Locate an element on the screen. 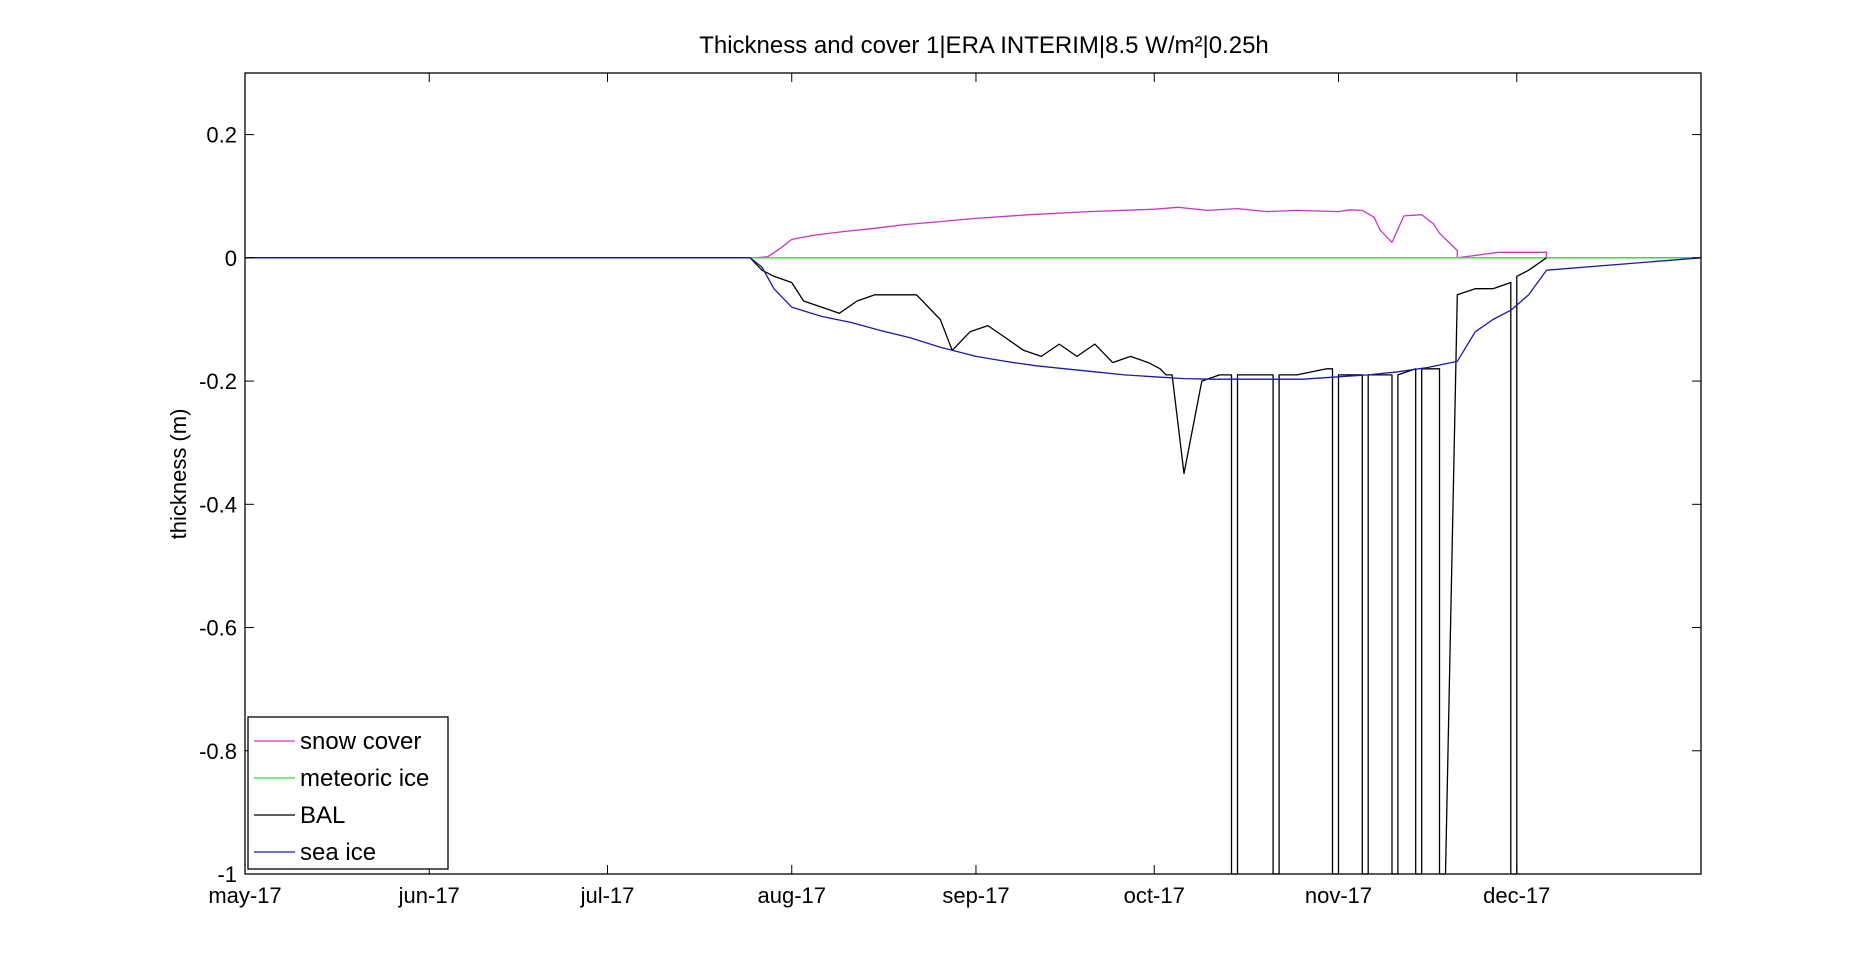 This screenshot has width=1857, height=970. y-tick-label: -0.8 is located at coordinates (218, 751).